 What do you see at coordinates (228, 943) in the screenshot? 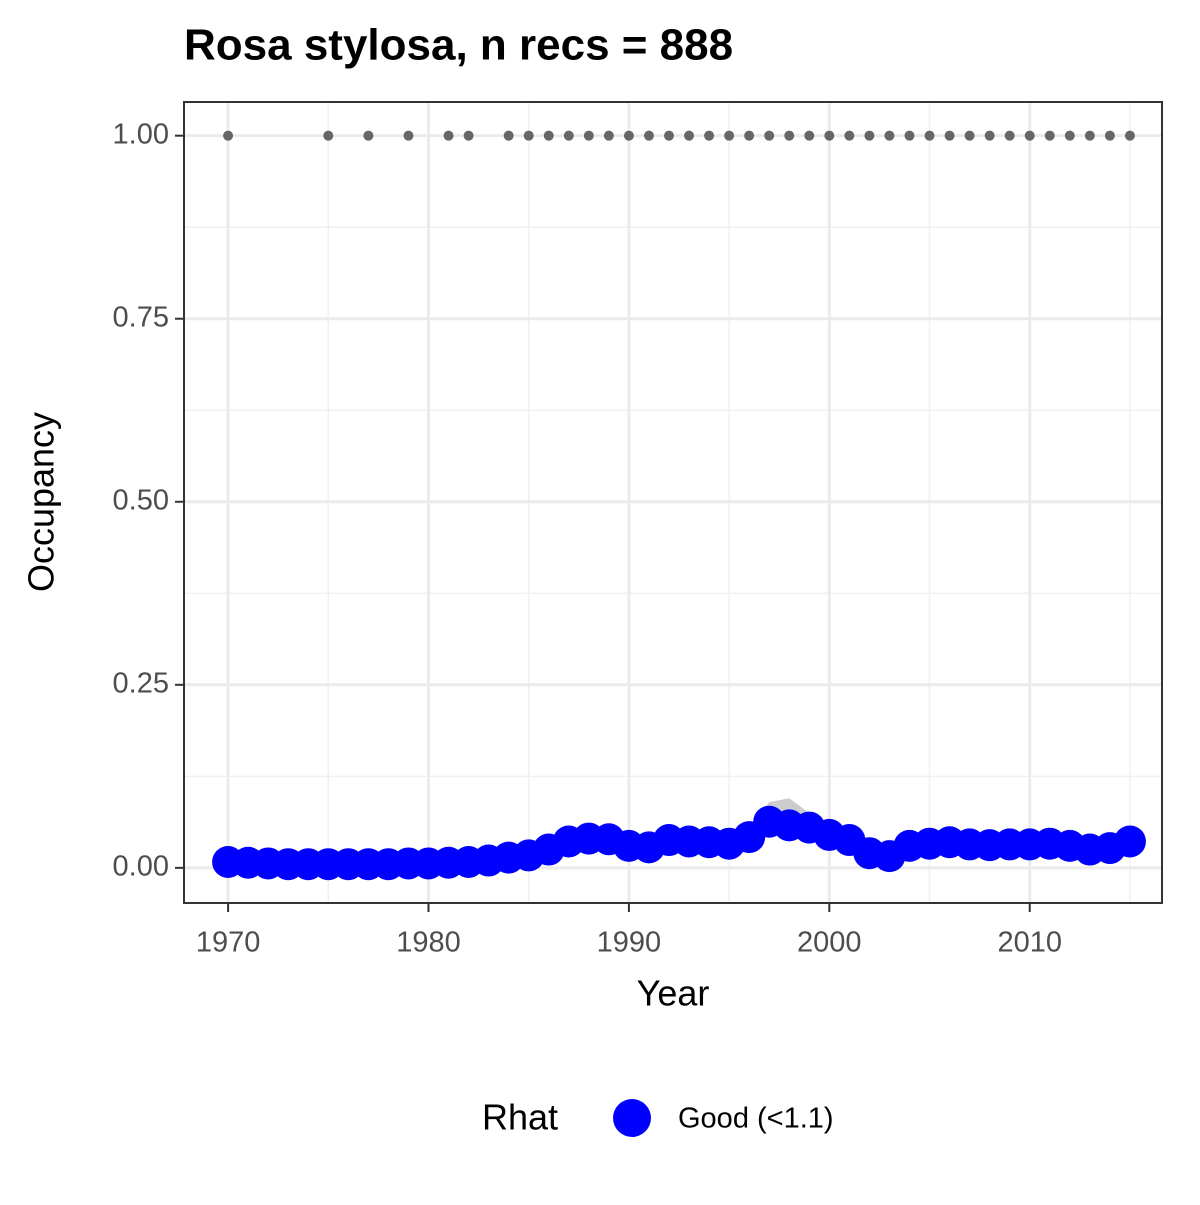
I see `x-tick-label: 1970` at bounding box center [228, 943].